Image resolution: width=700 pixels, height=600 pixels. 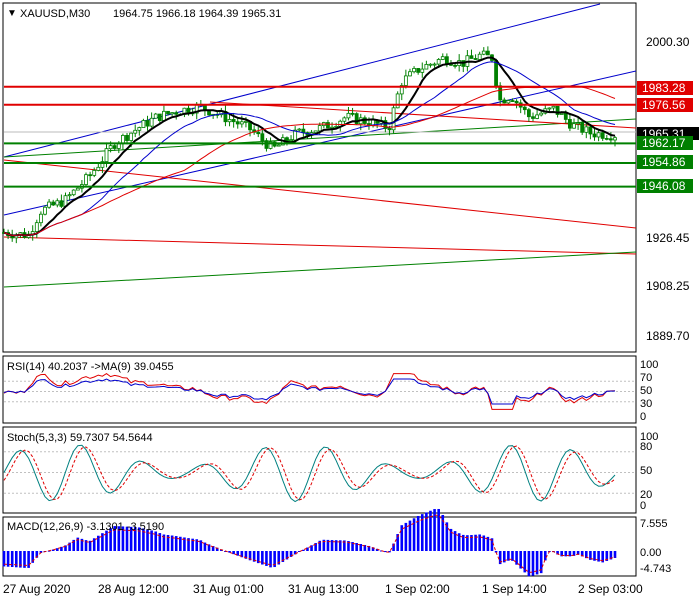 What do you see at coordinates (646, 378) in the screenshot?
I see `rsi-tick: 70` at bounding box center [646, 378].